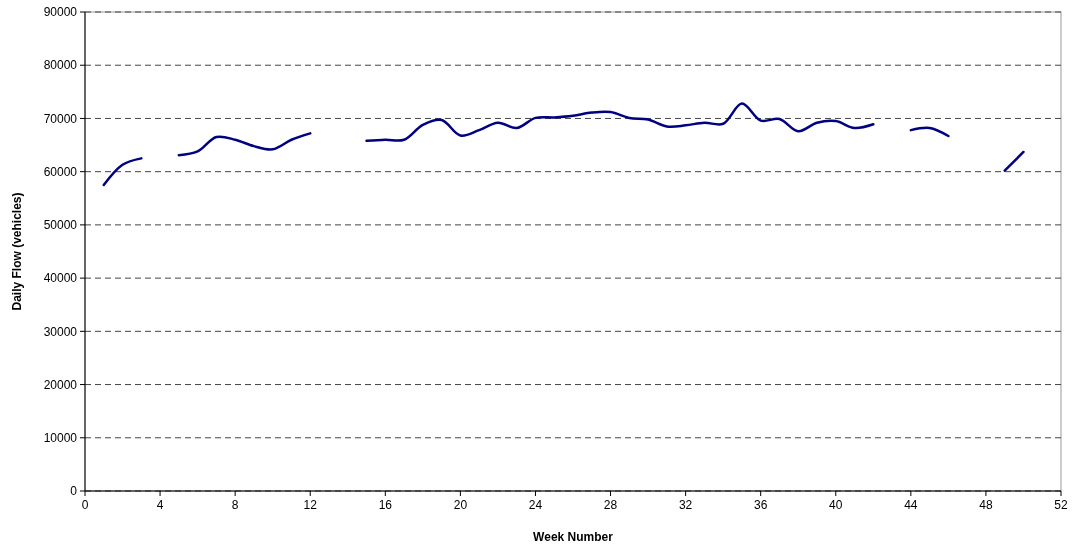 Image resolution: width=1082 pixels, height=552 pixels. I want to click on x-tick-label: 4, so click(160, 505).